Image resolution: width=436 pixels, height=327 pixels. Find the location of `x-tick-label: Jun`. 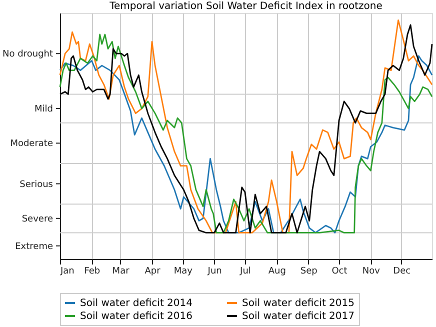

x-tick-label: Jun is located at coordinates (214, 271).